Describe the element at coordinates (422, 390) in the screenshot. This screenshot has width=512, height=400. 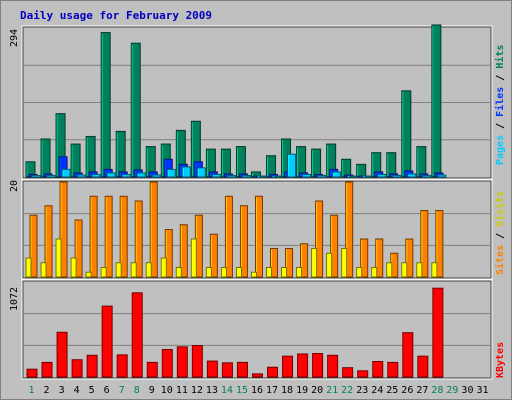
I see `day-label: 27` at that location.